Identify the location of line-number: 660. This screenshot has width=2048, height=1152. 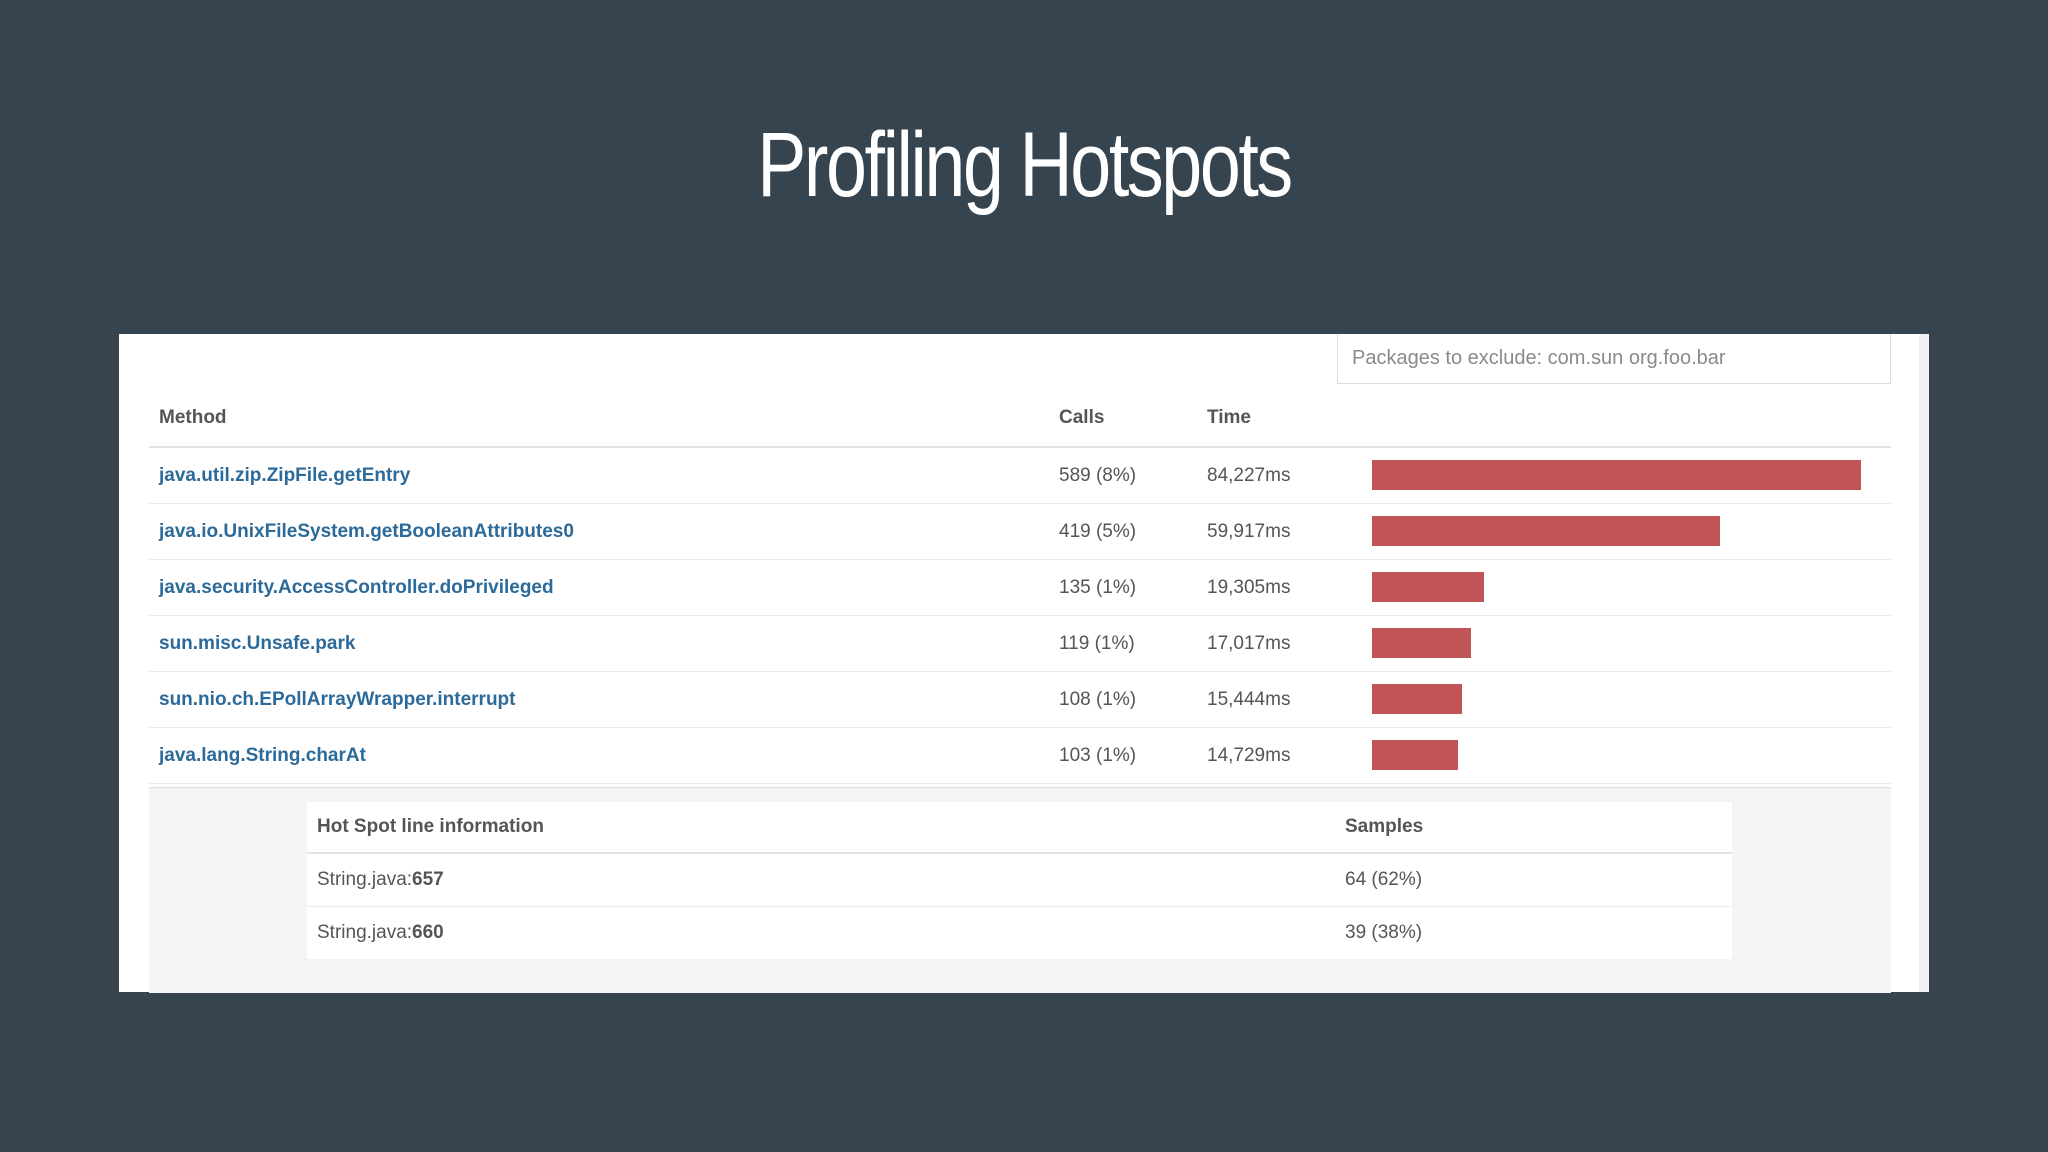
(428, 932).